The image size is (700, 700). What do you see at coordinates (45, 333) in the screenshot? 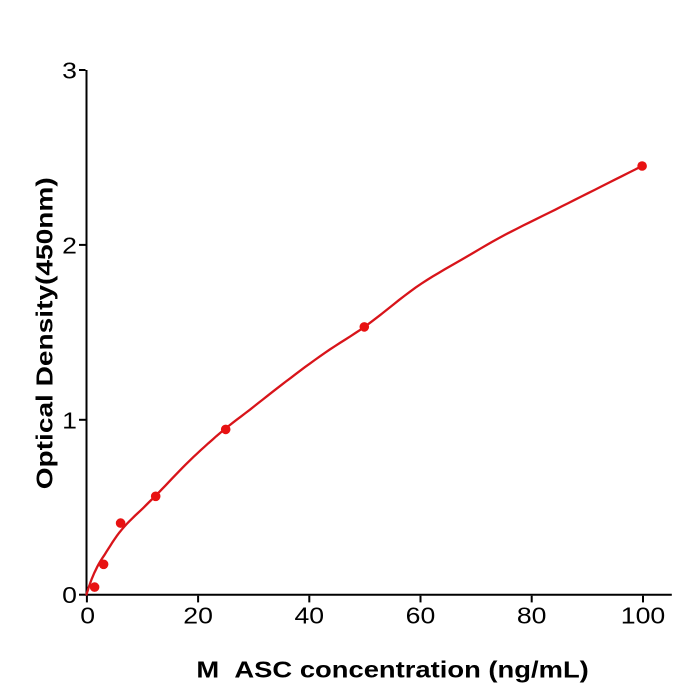
I see `svg-text: Optical Density(450nm)` at bounding box center [45, 333].